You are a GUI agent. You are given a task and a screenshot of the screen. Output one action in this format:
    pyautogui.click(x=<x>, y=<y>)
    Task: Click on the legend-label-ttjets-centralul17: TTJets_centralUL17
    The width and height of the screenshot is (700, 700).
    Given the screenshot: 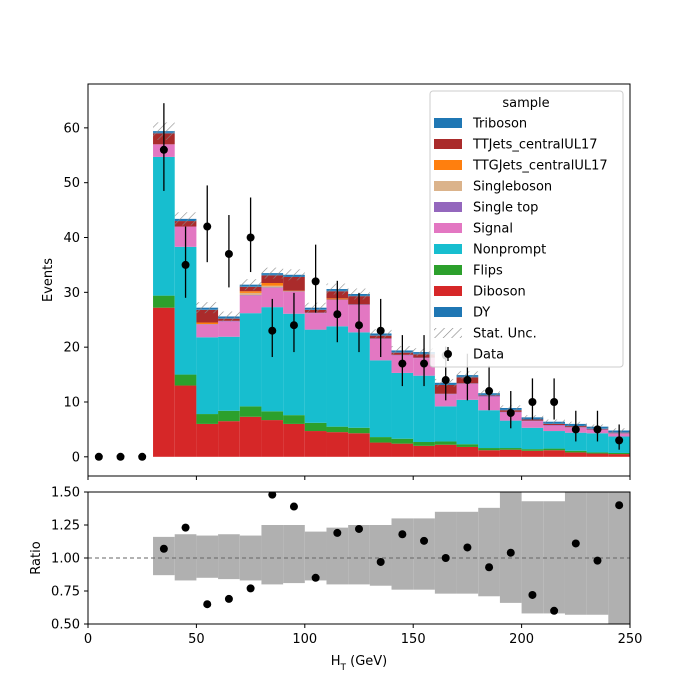 What is the action you would take?
    pyautogui.click(x=535, y=145)
    